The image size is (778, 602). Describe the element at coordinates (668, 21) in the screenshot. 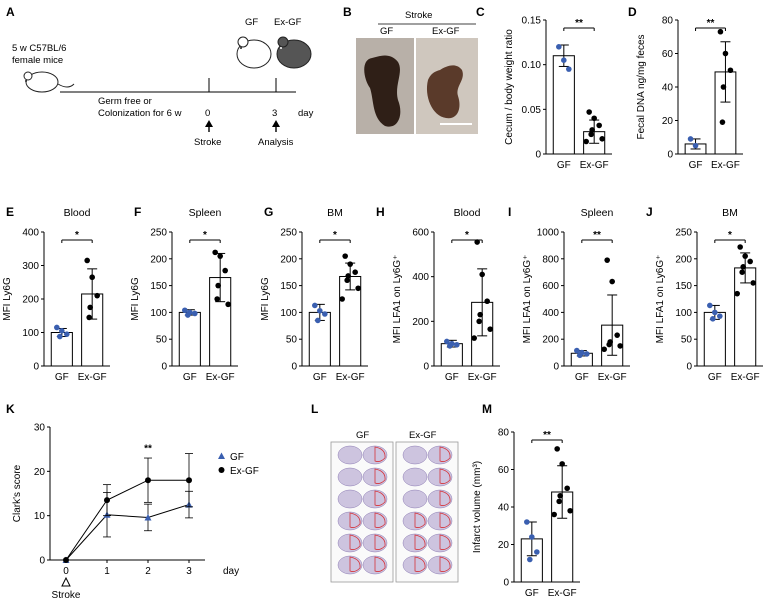

I see `y-tick-label: 80` at that location.